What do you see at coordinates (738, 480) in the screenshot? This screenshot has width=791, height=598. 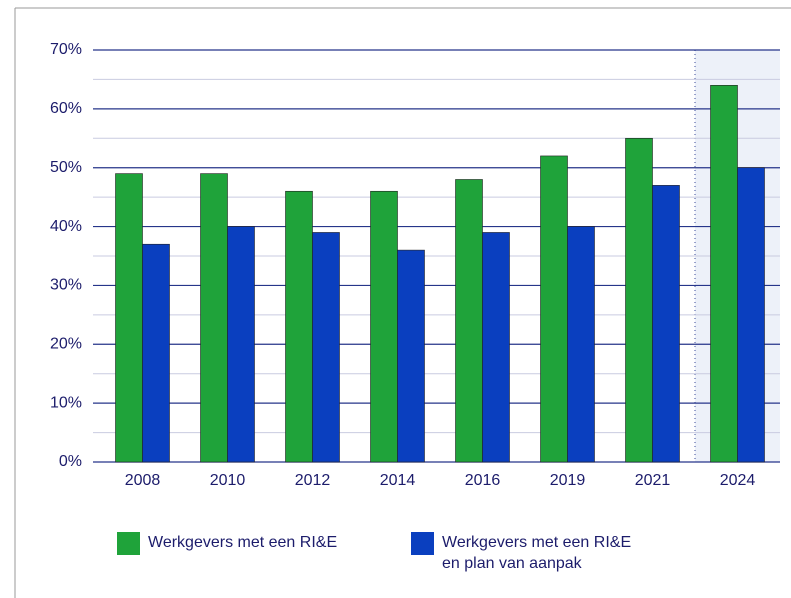 I see `x-tick-label: 2024` at bounding box center [738, 480].